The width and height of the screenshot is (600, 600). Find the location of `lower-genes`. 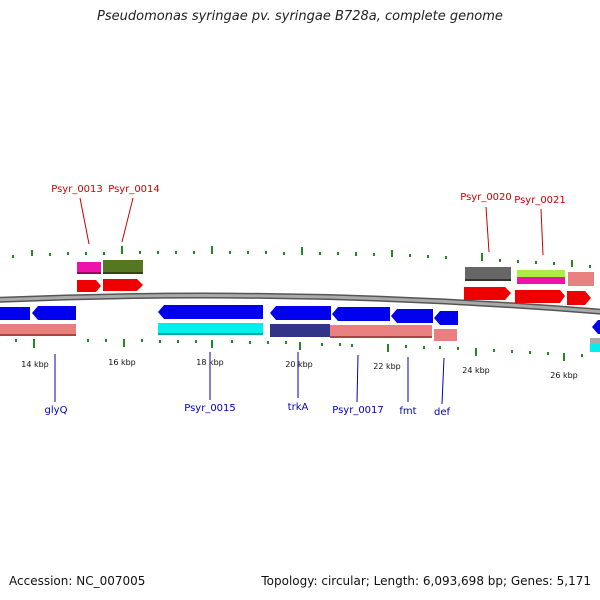

lower-genes is located at coordinates (300, 328).